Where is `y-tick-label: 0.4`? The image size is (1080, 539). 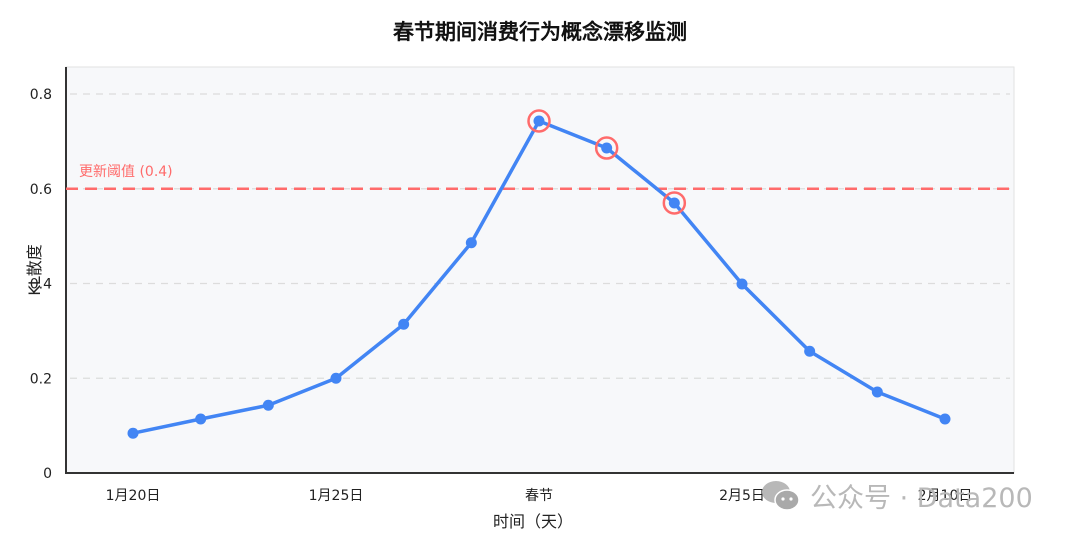 y-tick-label: 0.4 is located at coordinates (41, 285).